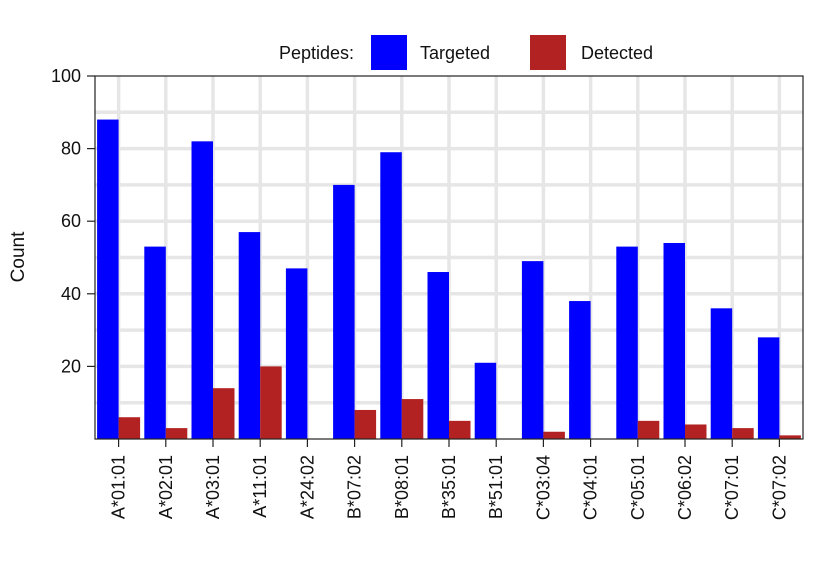  I want to click on x-tick-label: C*05:01, so click(638, 487).